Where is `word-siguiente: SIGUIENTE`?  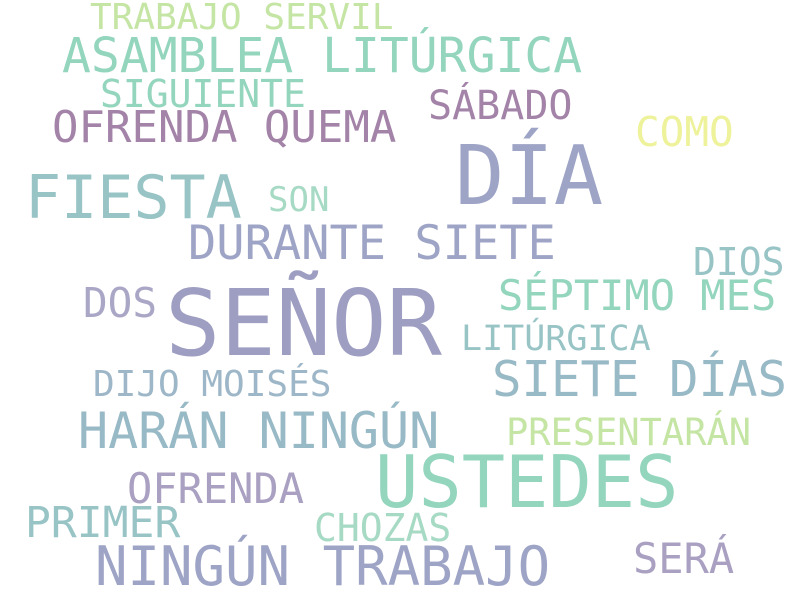
word-siguiente: SIGUIENTE is located at coordinates (203, 94).